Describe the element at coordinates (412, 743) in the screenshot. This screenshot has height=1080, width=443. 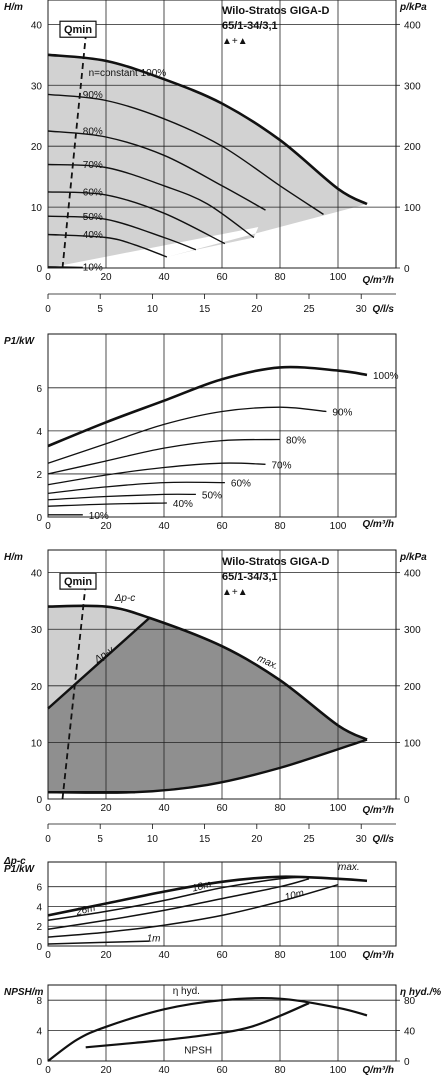
I see `hq_control-y2tick: 100` at that location.